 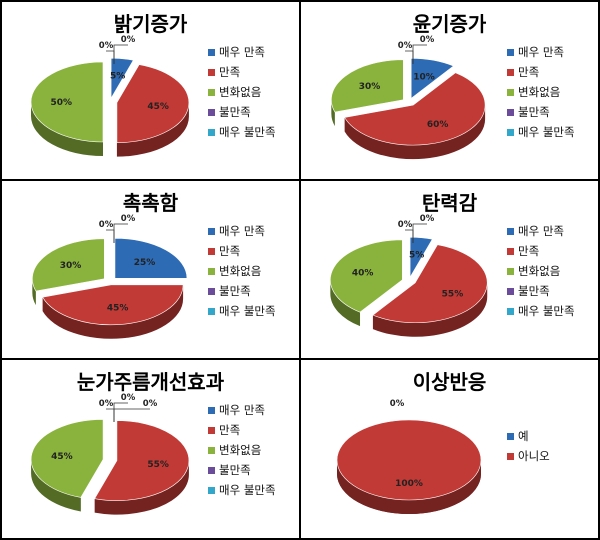 I want to click on legend-item: 매우 만족, so click(x=242, y=52).